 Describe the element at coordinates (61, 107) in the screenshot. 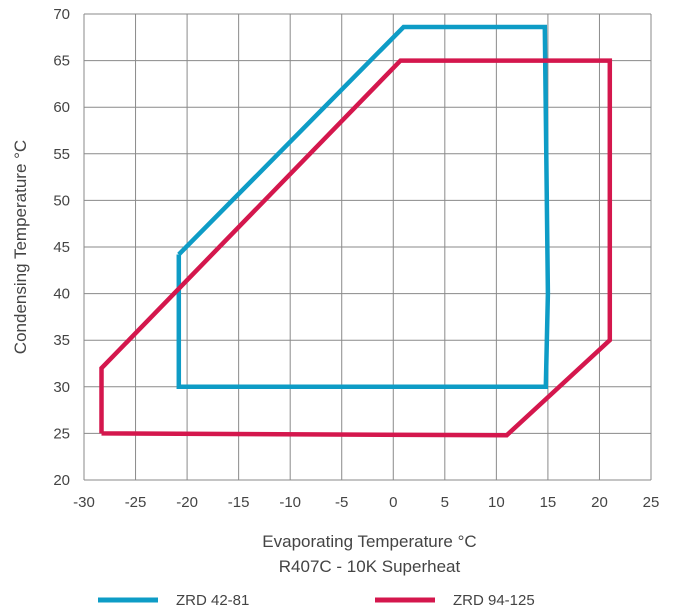

I see `y-tick-label: 60` at that location.